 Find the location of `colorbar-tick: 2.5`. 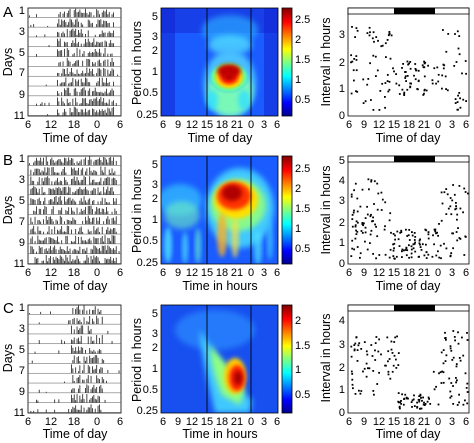

colorbar-tick: 2.5 is located at coordinates (302, 169).